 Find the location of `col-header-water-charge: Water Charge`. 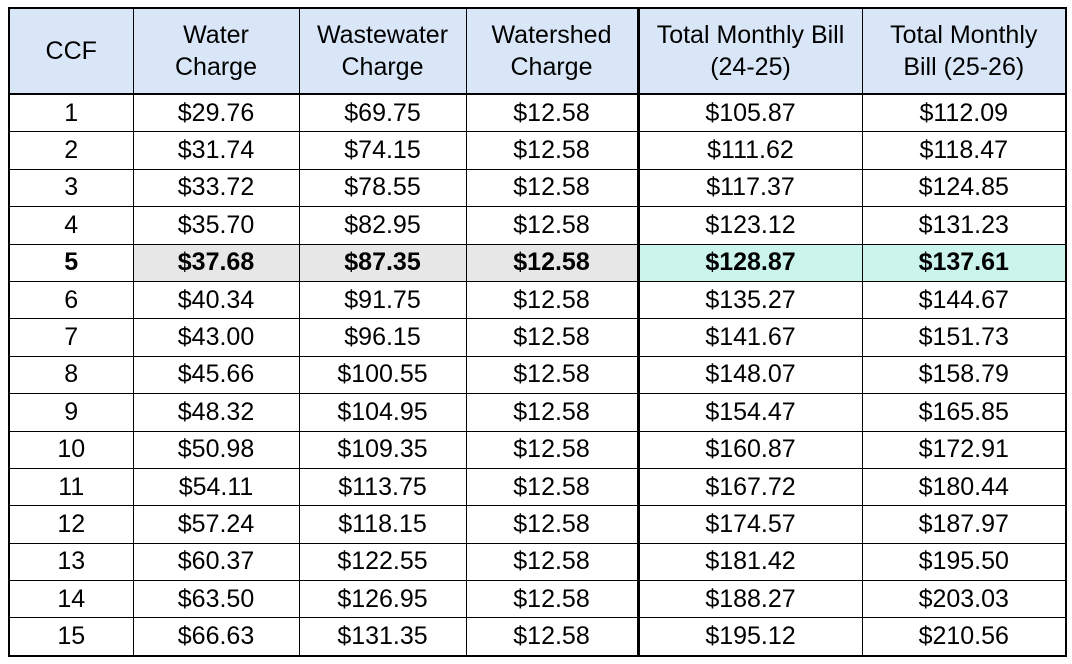

col-header-water-charge: Water Charge is located at coordinates (216, 51).